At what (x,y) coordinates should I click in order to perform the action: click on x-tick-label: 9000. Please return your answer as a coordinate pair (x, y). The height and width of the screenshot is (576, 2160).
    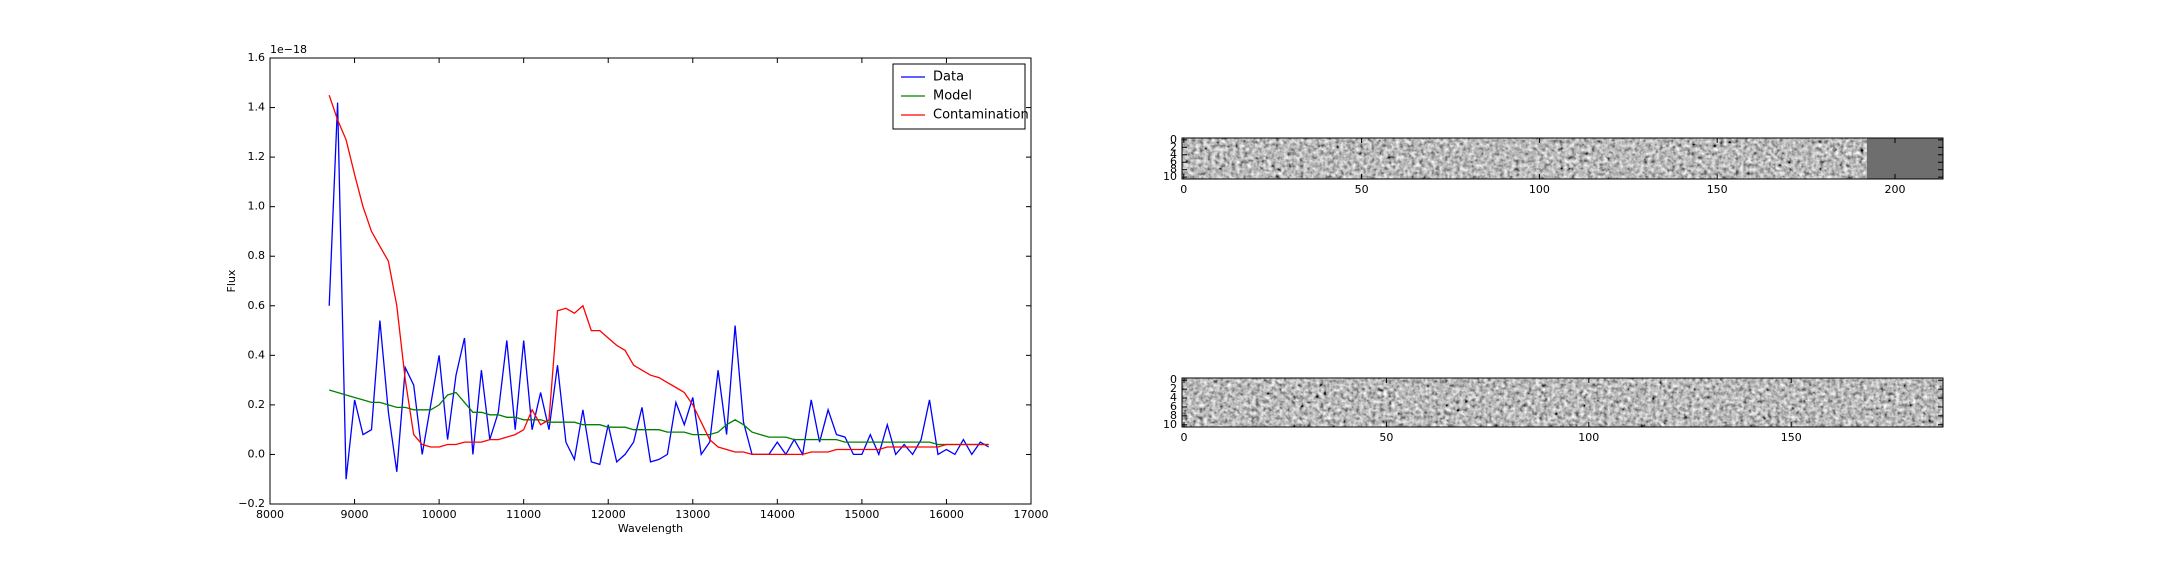
    Looking at the image, I should click on (355, 514).